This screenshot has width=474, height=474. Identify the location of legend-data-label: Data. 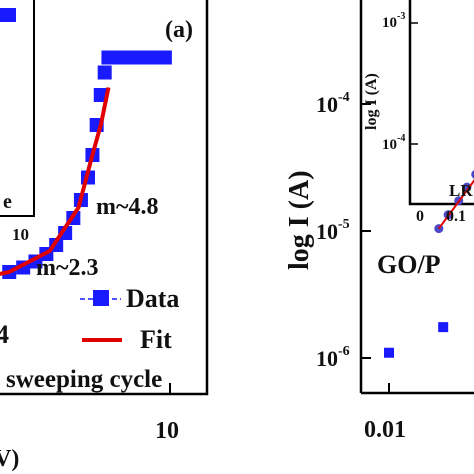
(152, 298).